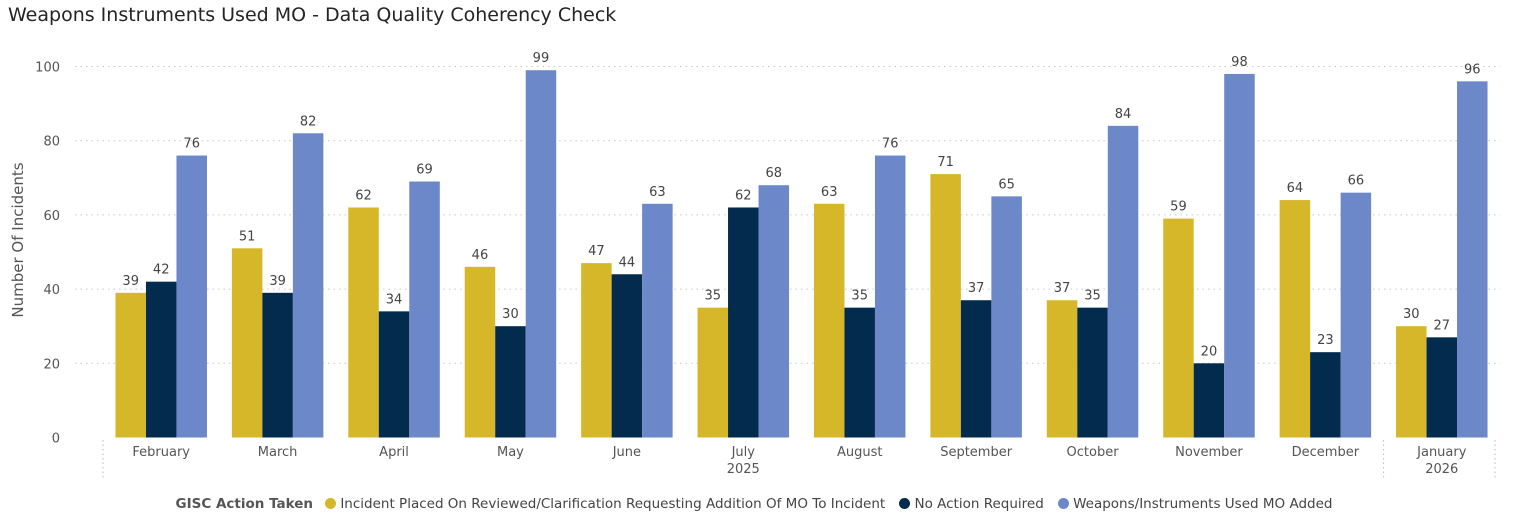 Image resolution: width=1518 pixels, height=531 pixels. What do you see at coordinates (976, 452) in the screenshot?
I see `x-tick-label: September` at bounding box center [976, 452].